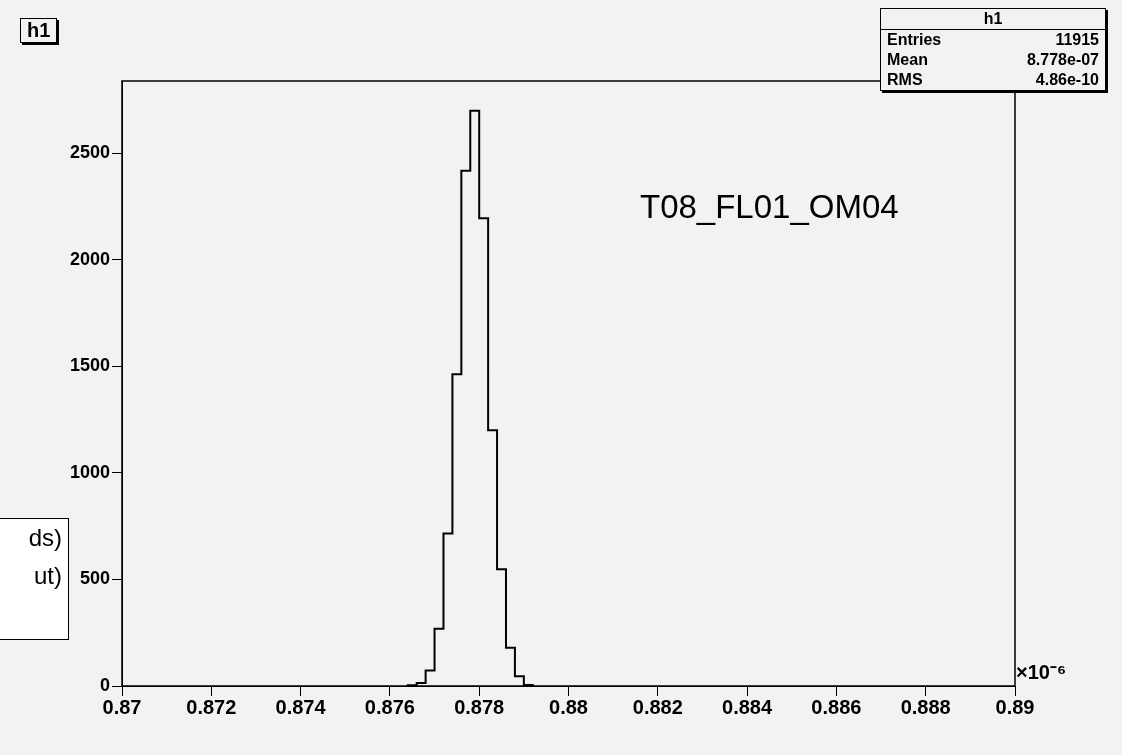 This screenshot has width=1122, height=755. I want to click on x-tick-label: 0.888, so click(925, 706).